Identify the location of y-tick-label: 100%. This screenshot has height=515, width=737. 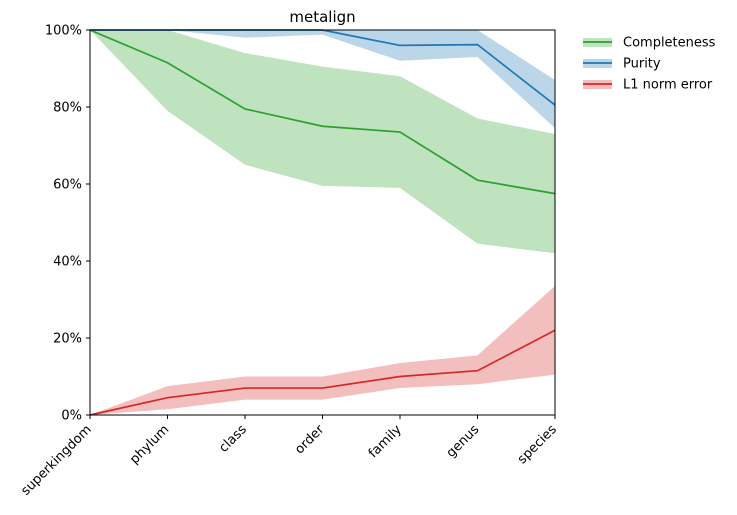
(63, 31).